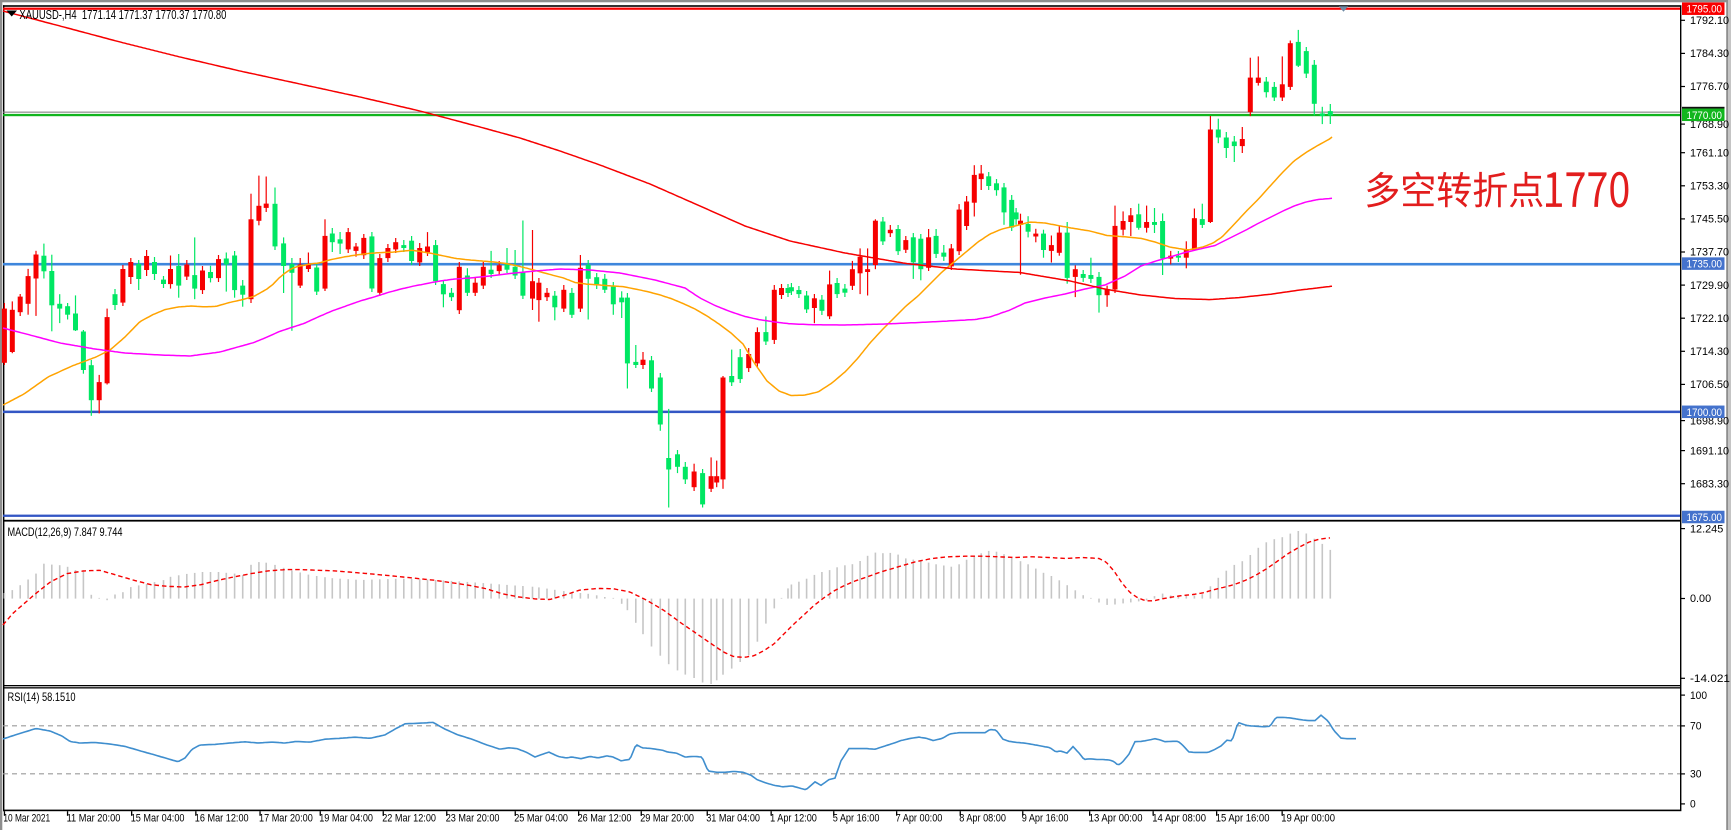  What do you see at coordinates (605, 819) in the screenshot?
I see `svg-text: 26 Mar 12:00` at bounding box center [605, 819].